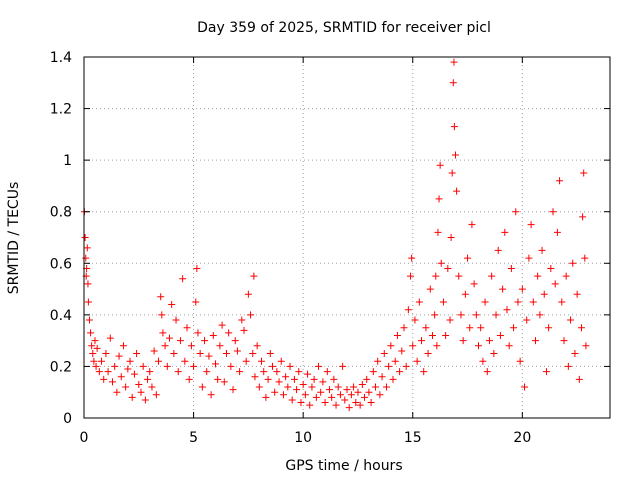 The image size is (640, 480). Describe the element at coordinates (413, 438) in the screenshot. I see `x-tick-label: 15` at that location.